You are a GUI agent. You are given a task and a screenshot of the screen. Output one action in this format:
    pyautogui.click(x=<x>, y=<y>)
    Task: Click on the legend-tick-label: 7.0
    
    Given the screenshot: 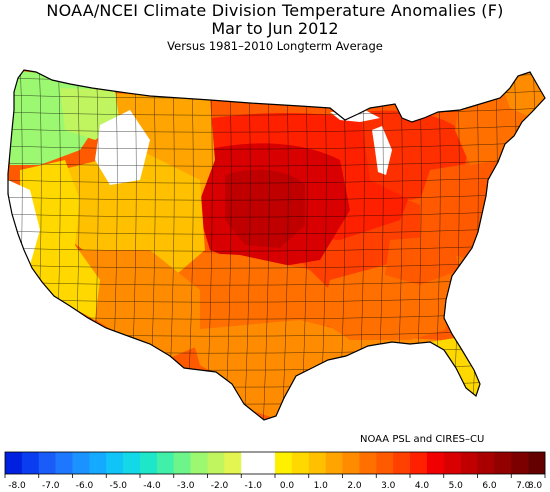 What is the action you would take?
    pyautogui.click(x=523, y=486)
    